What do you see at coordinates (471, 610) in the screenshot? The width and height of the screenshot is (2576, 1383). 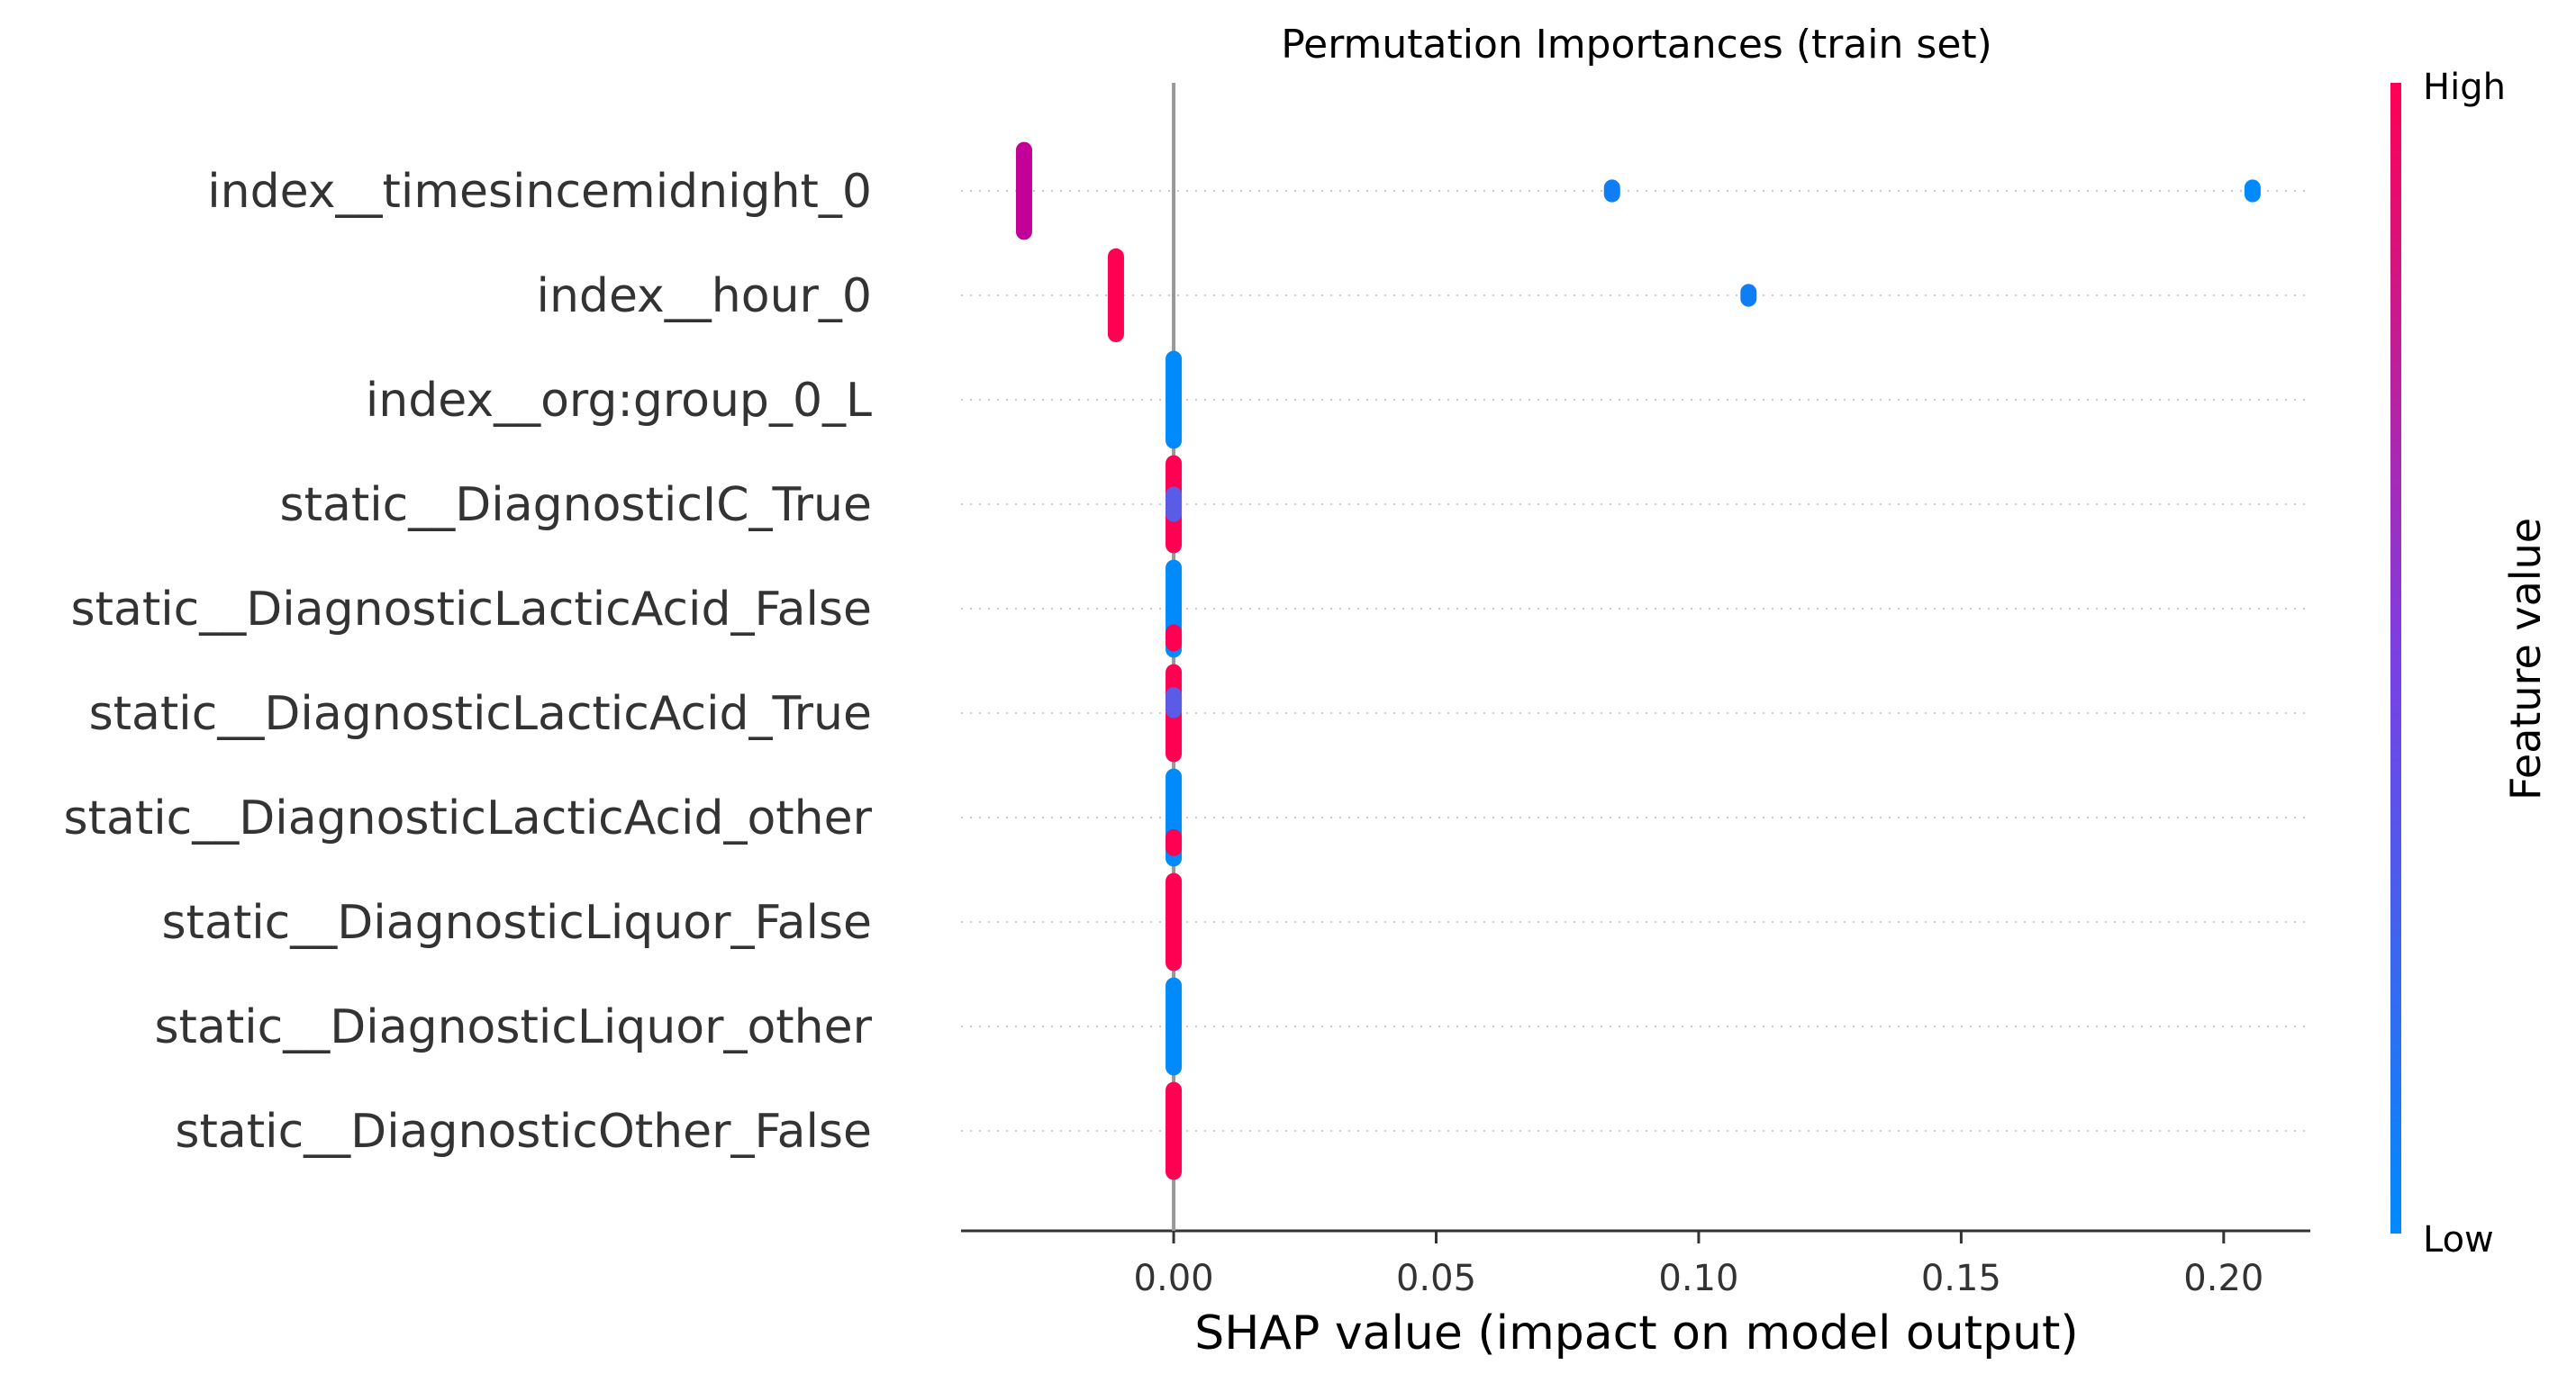 I see `feature-label: static__DiagnosticLacticAcid_False` at bounding box center [471, 610].